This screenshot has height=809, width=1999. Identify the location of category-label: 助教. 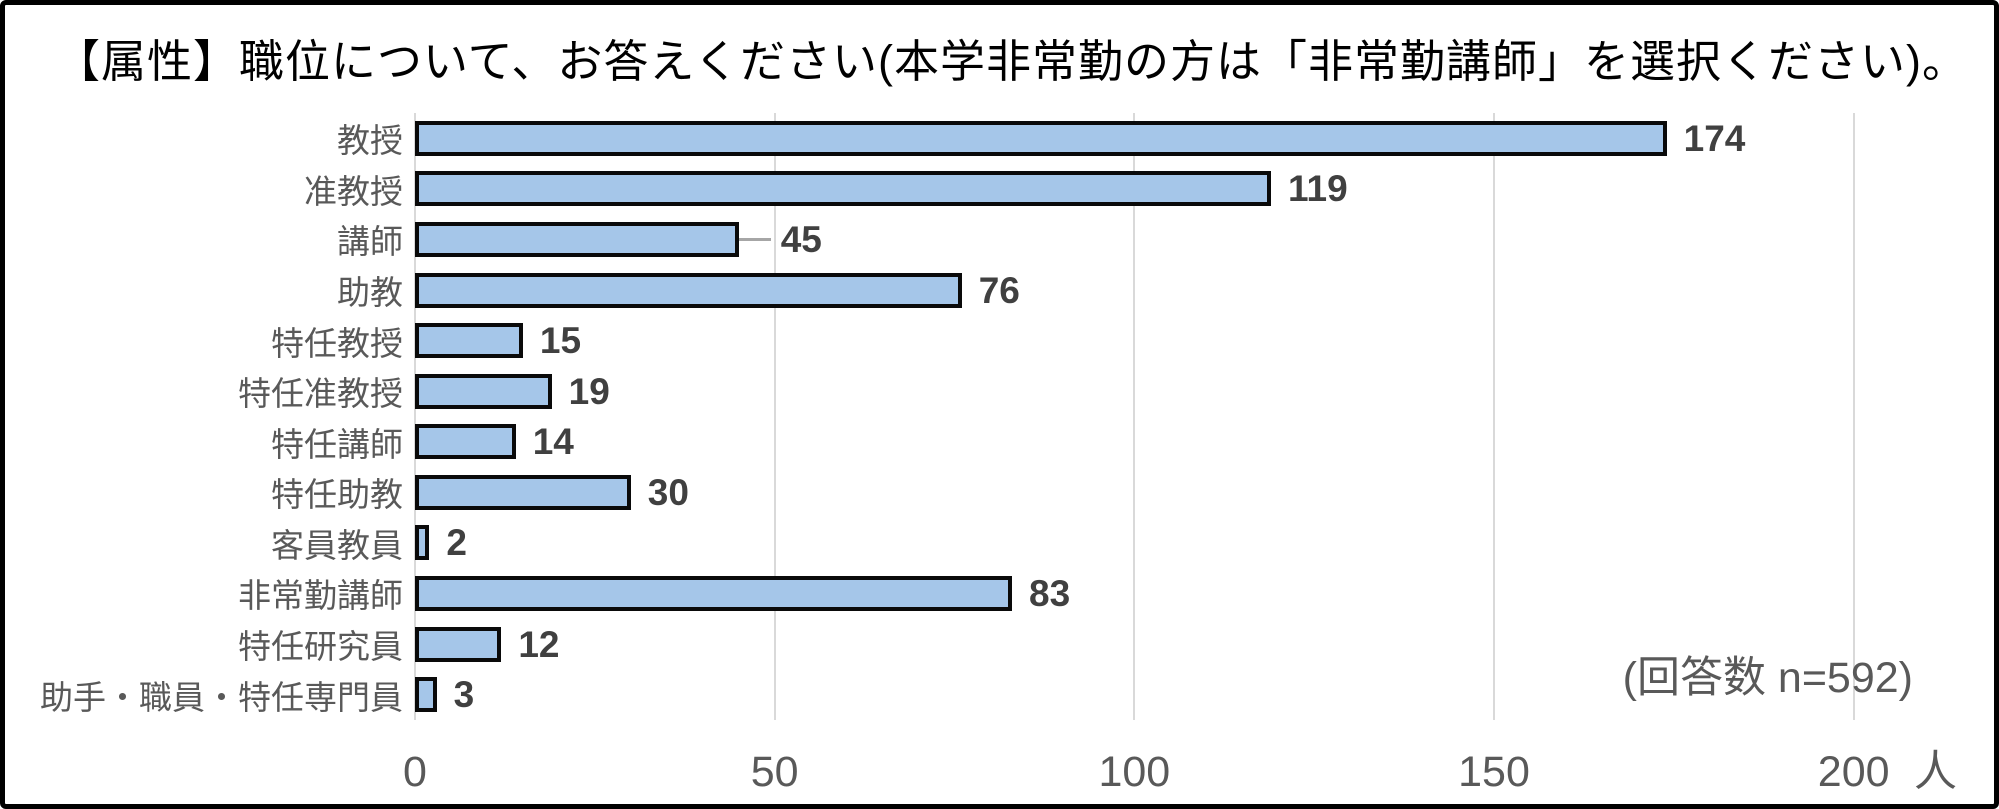
(370, 293).